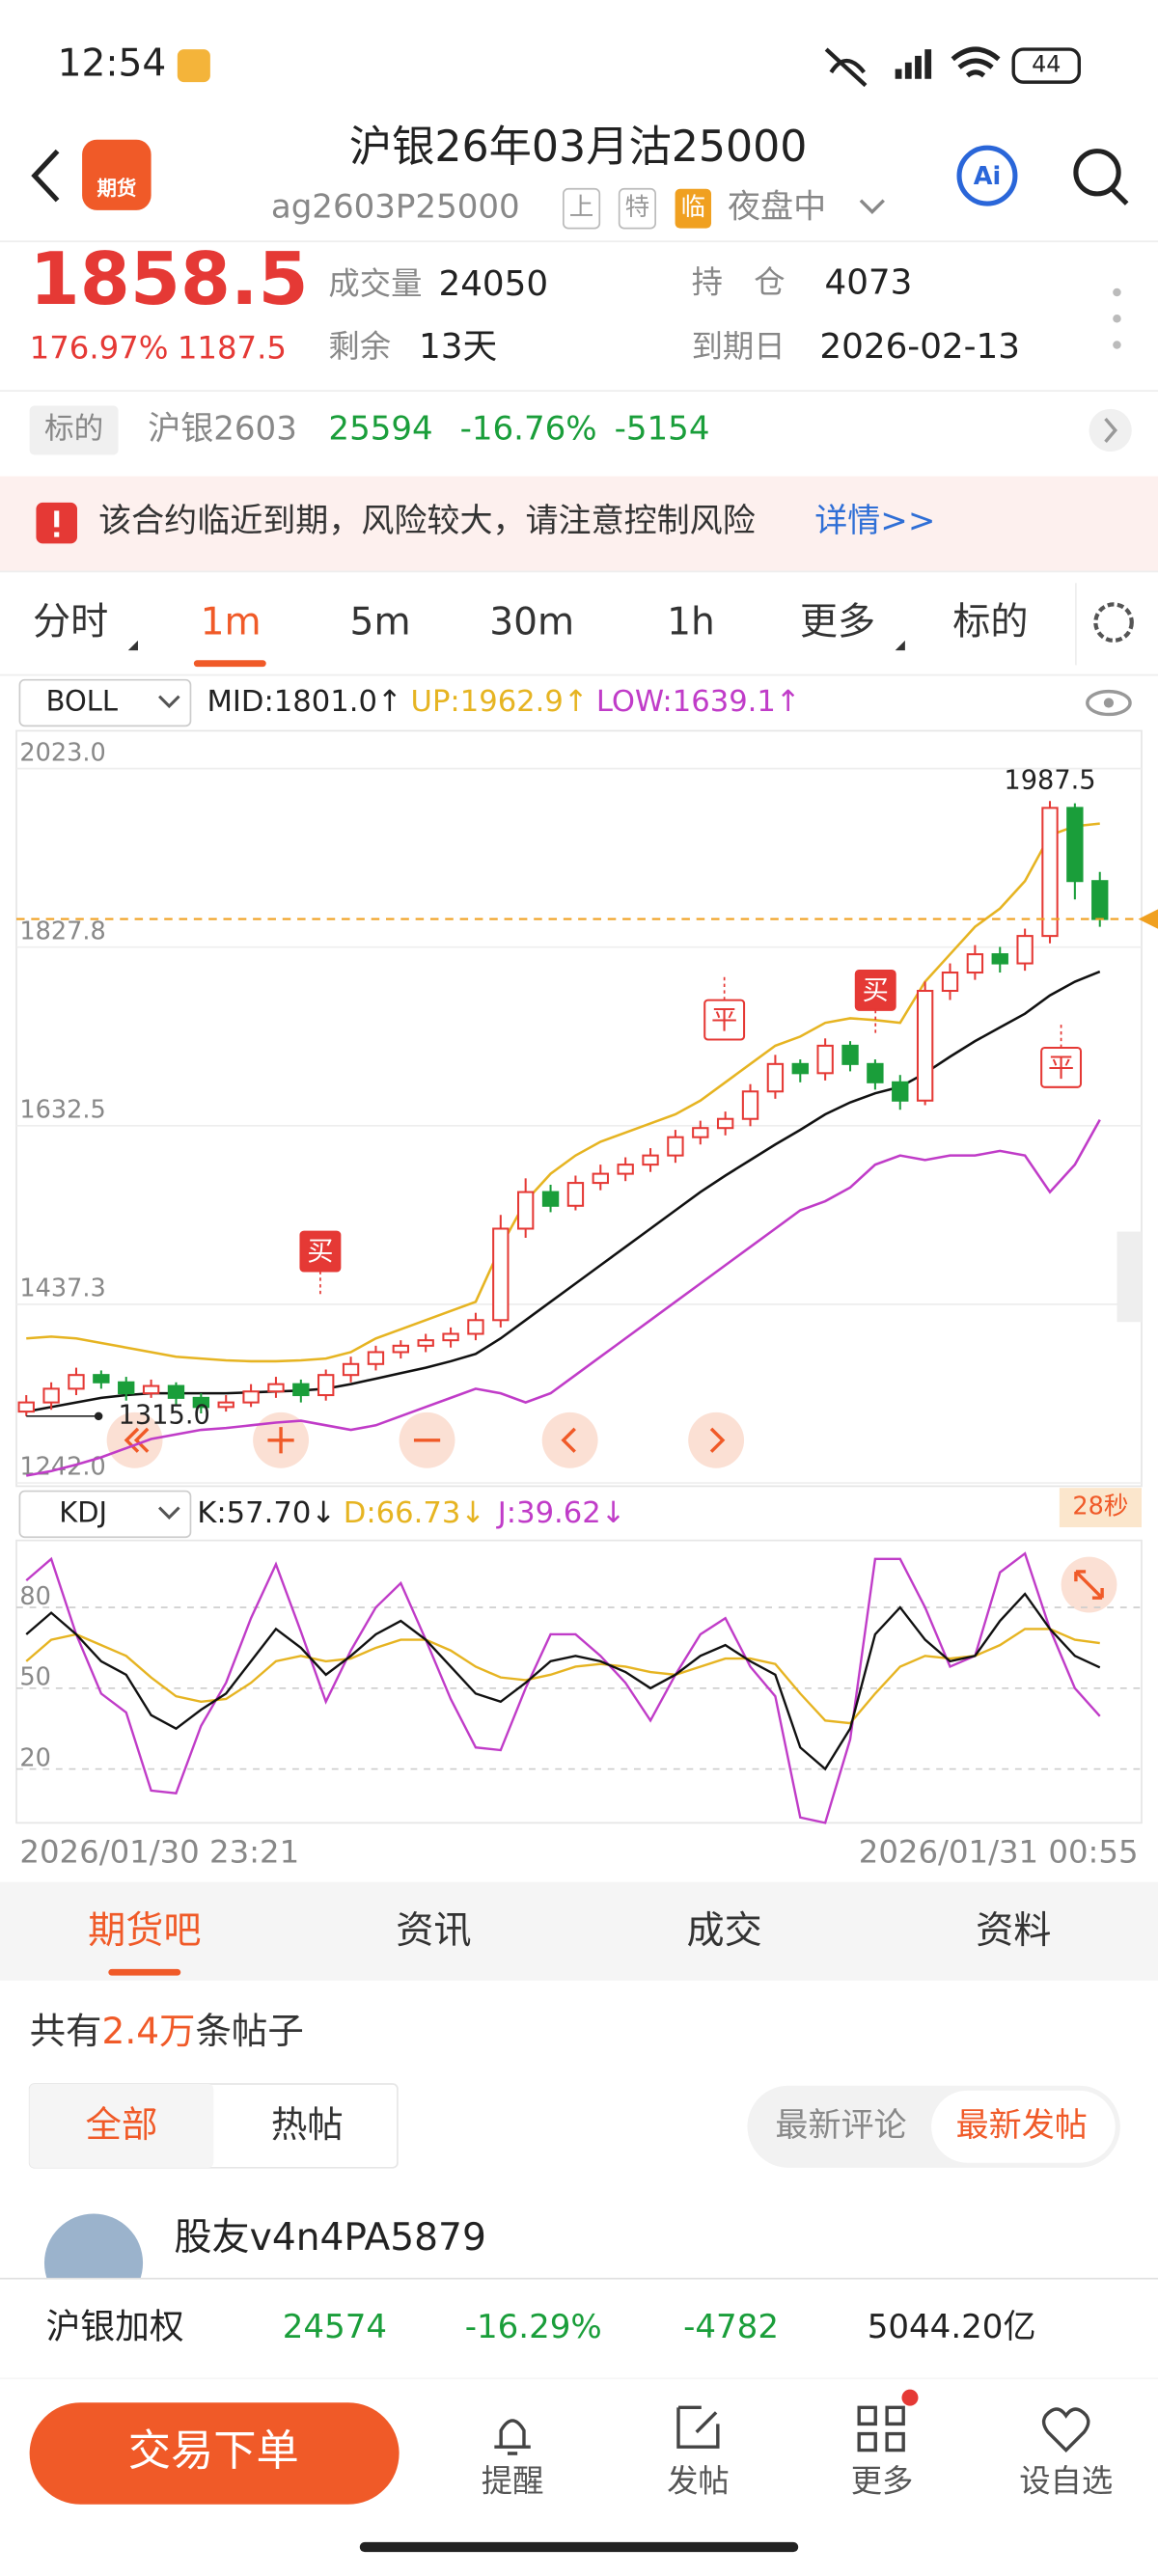  Describe the element at coordinates (1066, 2482) in the screenshot. I see `nav-label: 设自选` at that location.